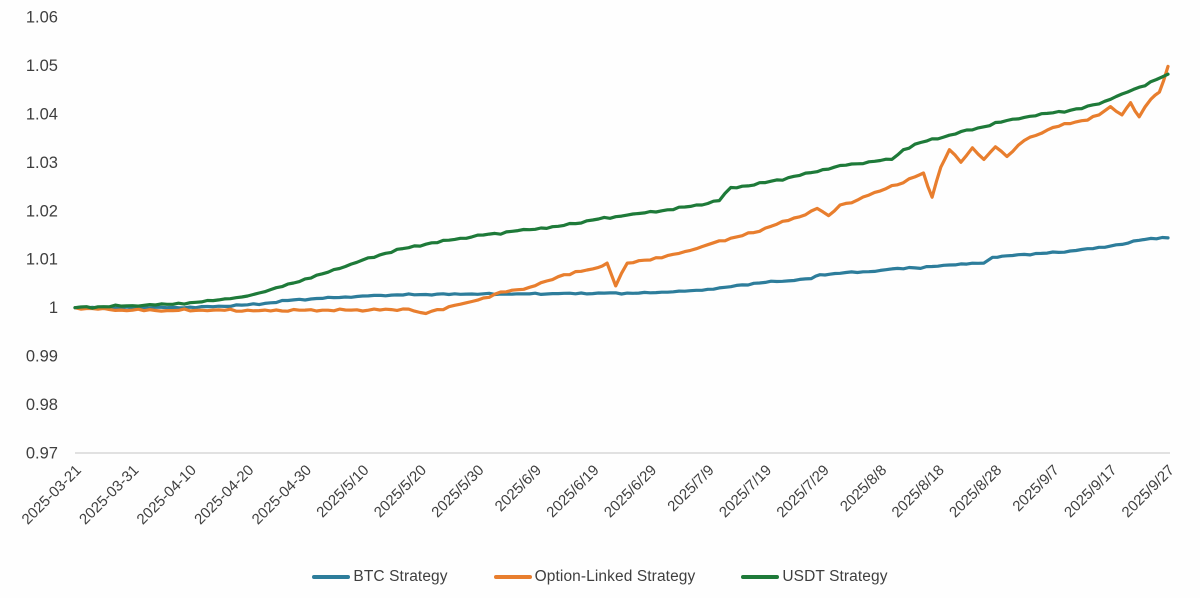 The width and height of the screenshot is (1200, 598). Describe the element at coordinates (52, 495) in the screenshot. I see `x-tick-label: 2025-03-21` at that location.